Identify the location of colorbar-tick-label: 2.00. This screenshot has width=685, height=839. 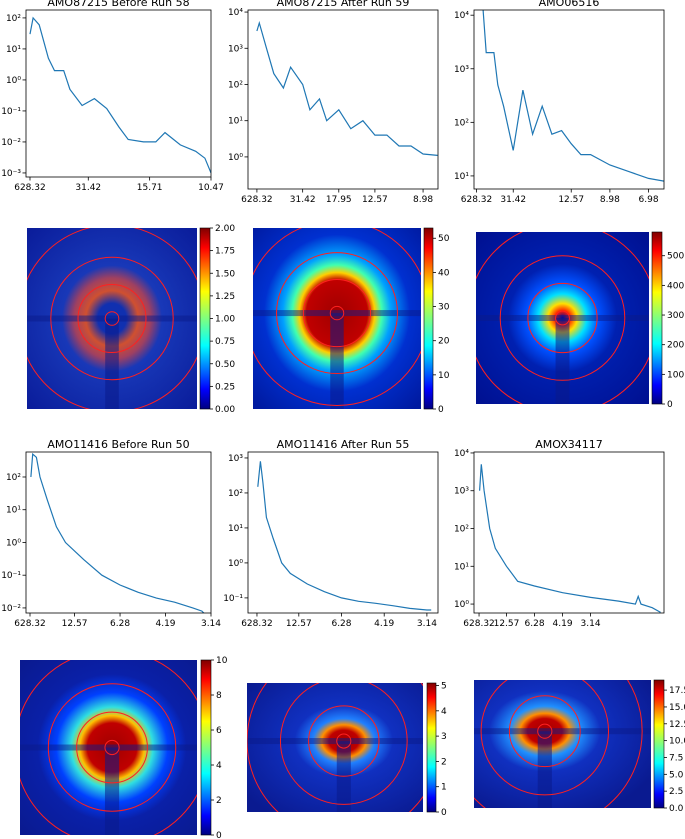
(225, 229).